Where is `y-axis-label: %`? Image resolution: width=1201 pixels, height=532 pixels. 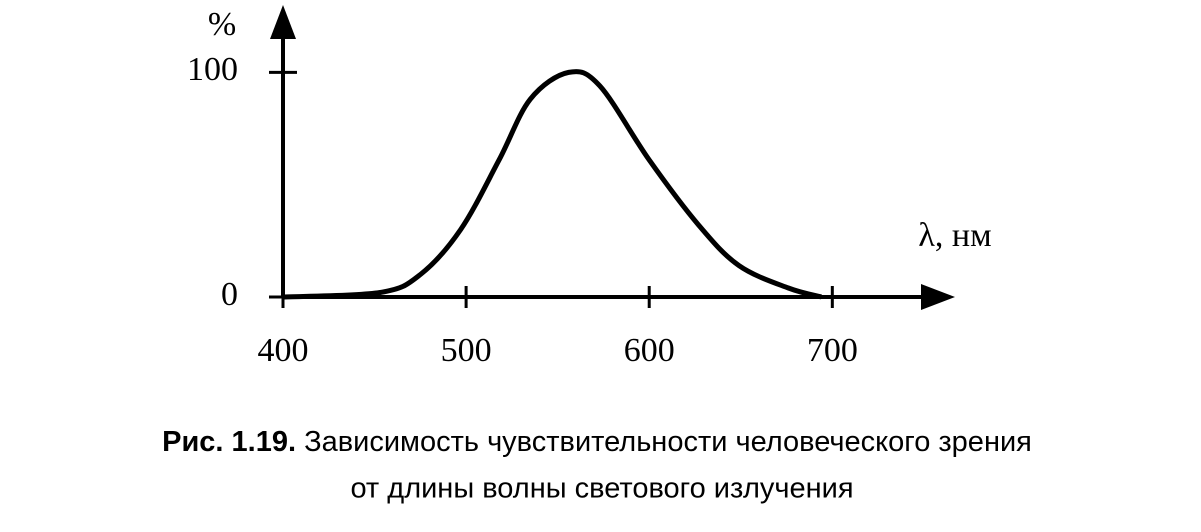
y-axis-label: % is located at coordinates (222, 24).